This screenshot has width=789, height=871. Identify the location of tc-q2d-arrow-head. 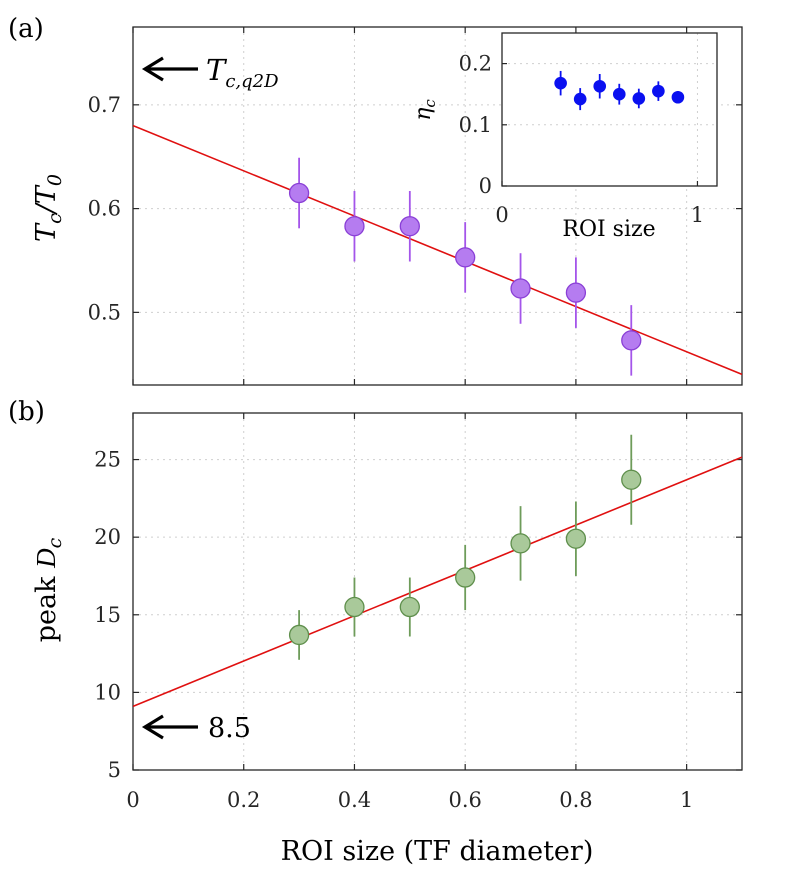
(152, 69).